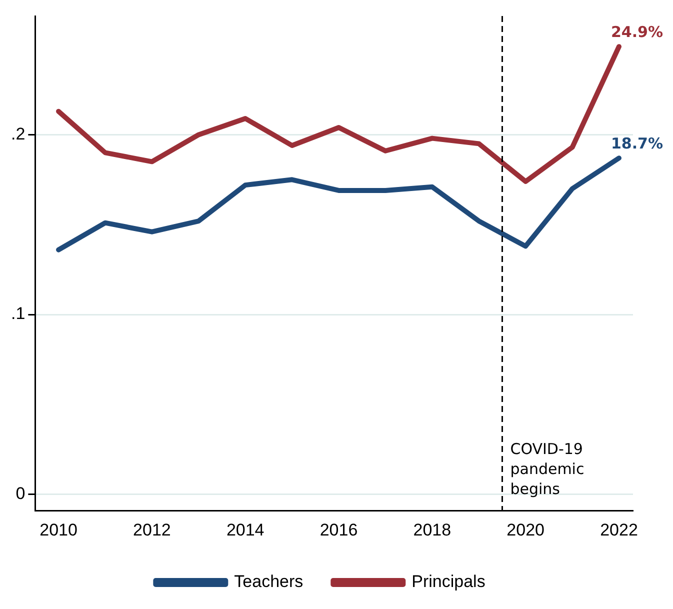 This screenshot has height=609, width=673. Describe the element at coordinates (619, 530) in the screenshot. I see `x-tick-label: 2022` at that location.